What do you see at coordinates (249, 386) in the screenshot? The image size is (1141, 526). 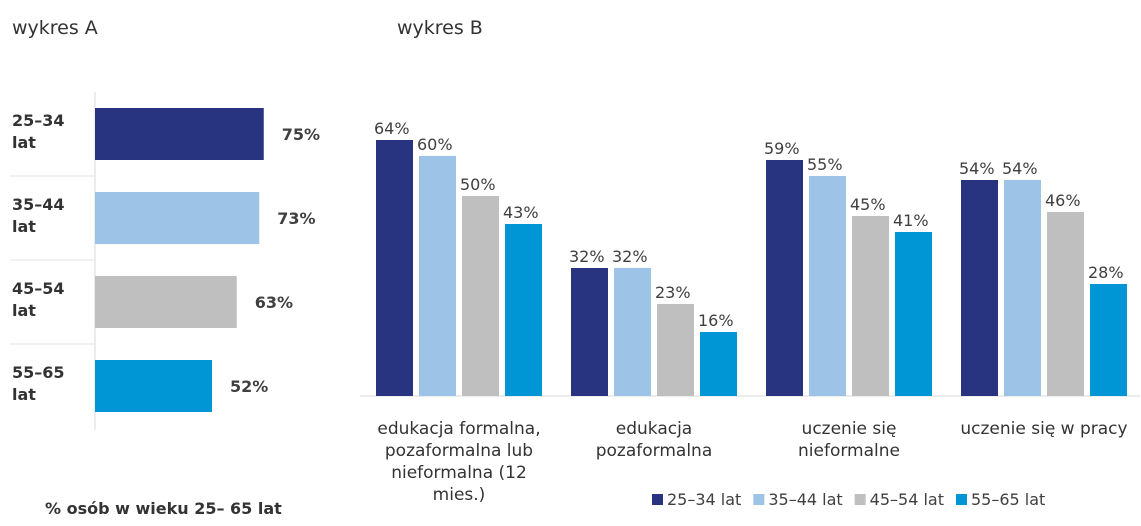 I see `value-label: 52%` at bounding box center [249, 386].